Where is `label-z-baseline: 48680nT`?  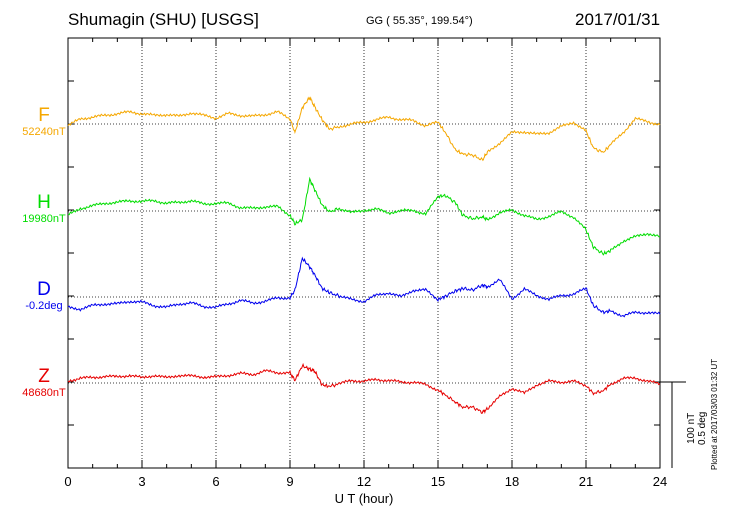
label-z-baseline: 48680nT is located at coordinates (44, 393).